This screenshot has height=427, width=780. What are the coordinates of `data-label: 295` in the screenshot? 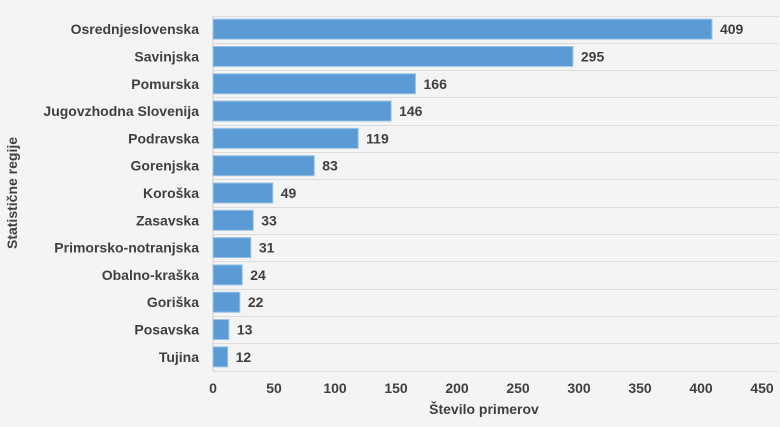 It's located at (593, 56).